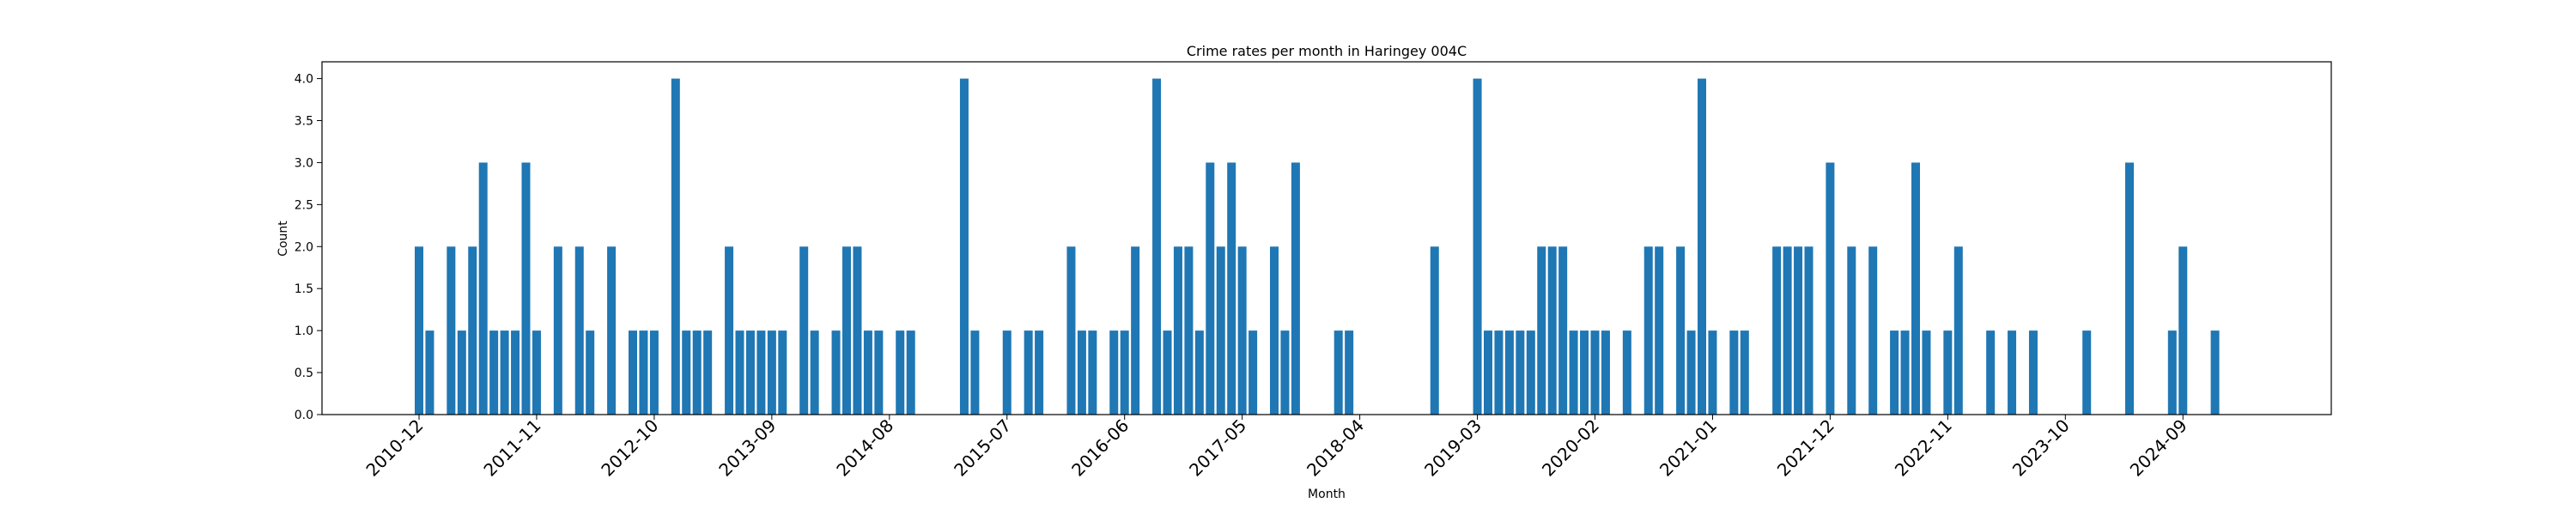  Describe the element at coordinates (2158, 448) in the screenshot. I see `x-tick-label: 2024-09` at that location.